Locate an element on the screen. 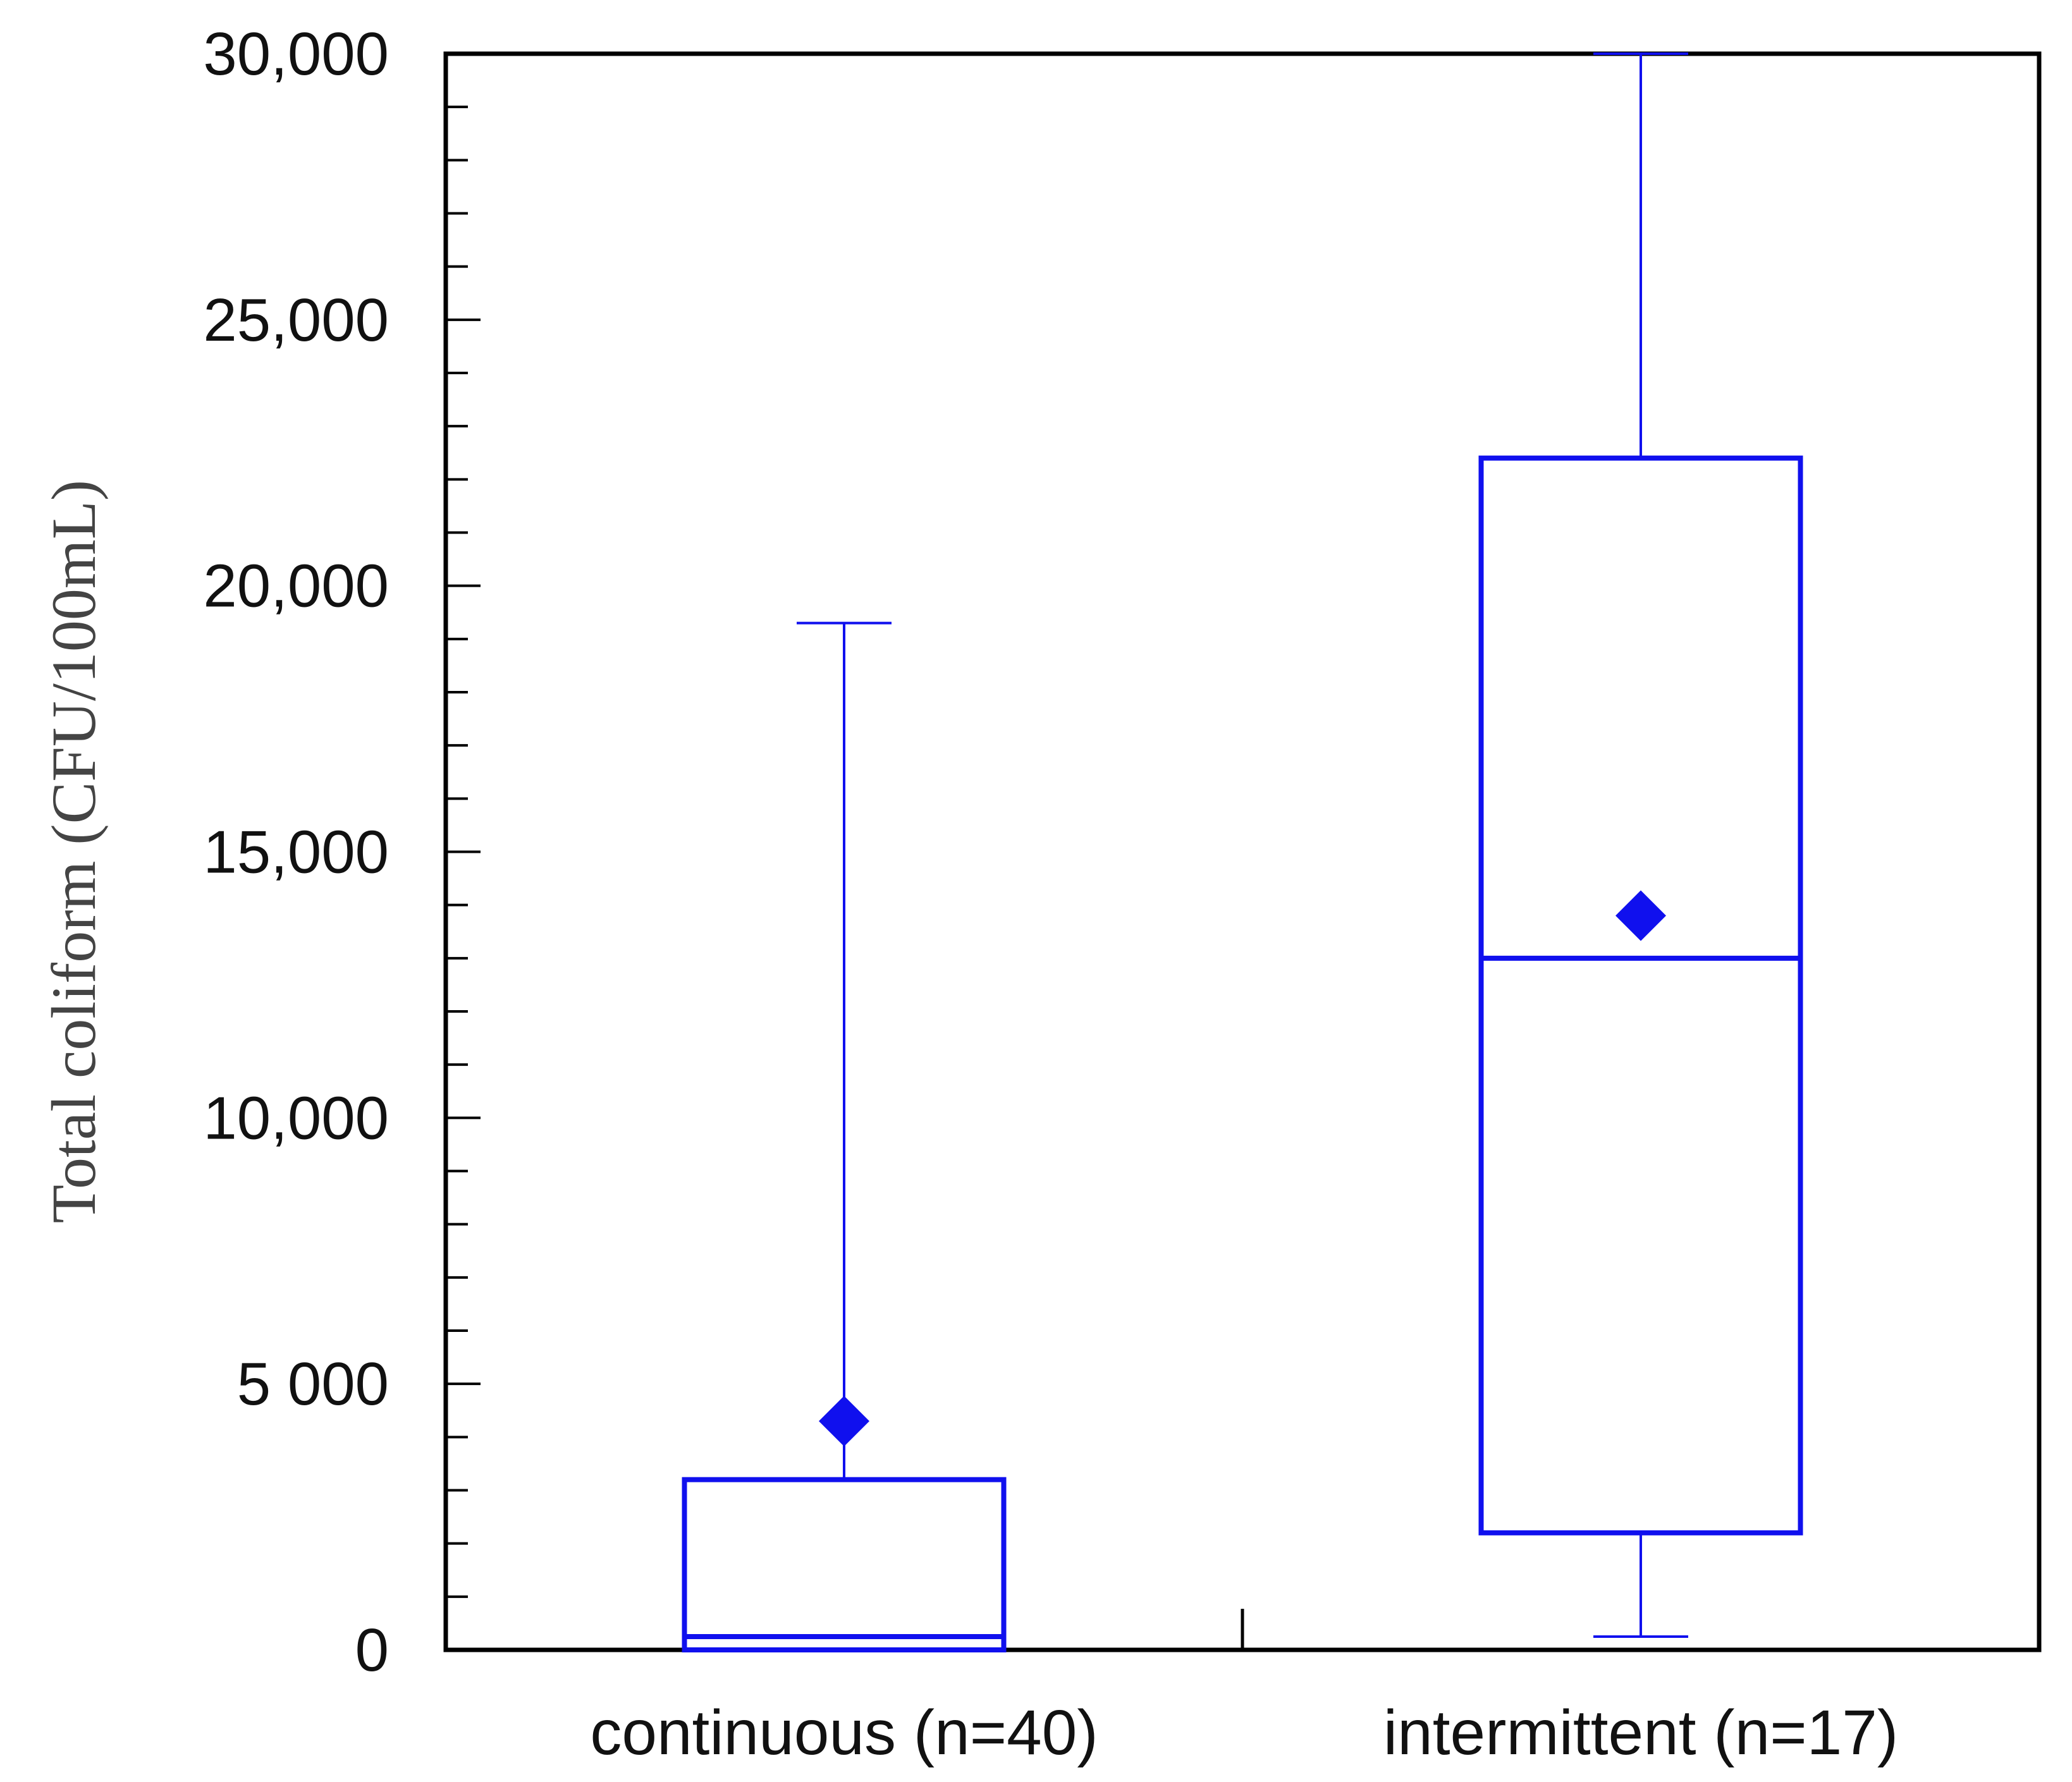 The width and height of the screenshot is (2072, 1782). y-tick-label: 10,000 is located at coordinates (296, 1118).